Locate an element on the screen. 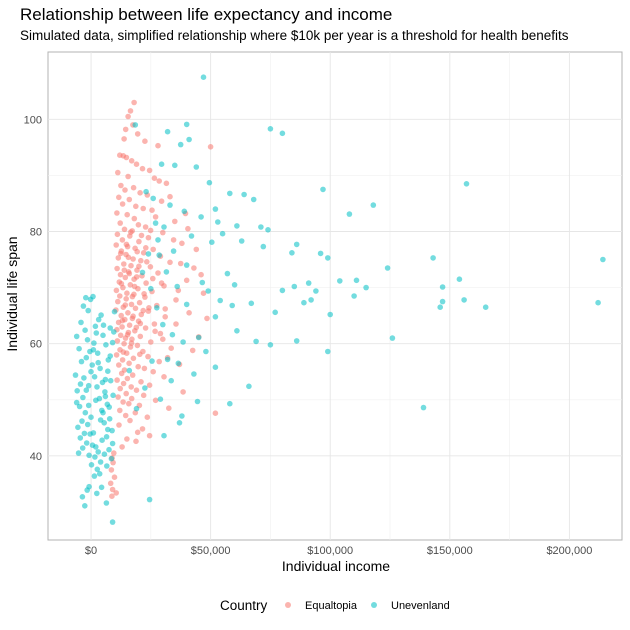 This screenshot has width=630, height=630. y-tick-label: 80 is located at coordinates (36, 232).